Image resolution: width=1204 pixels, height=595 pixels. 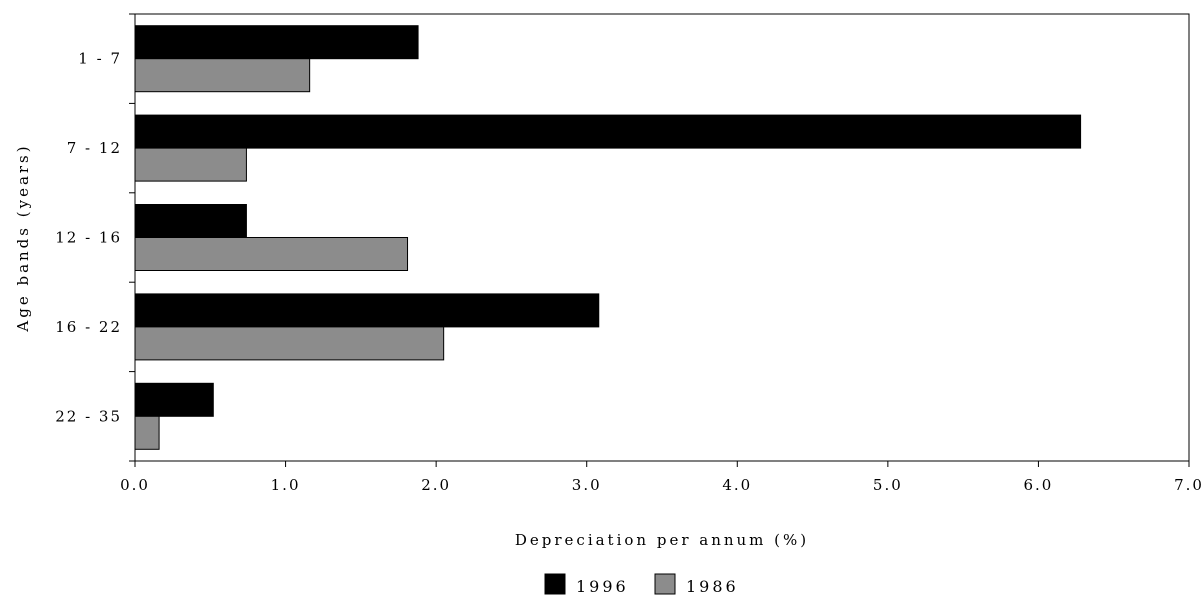 I want to click on y-tick-label: 1 - 7, so click(x=100, y=59).